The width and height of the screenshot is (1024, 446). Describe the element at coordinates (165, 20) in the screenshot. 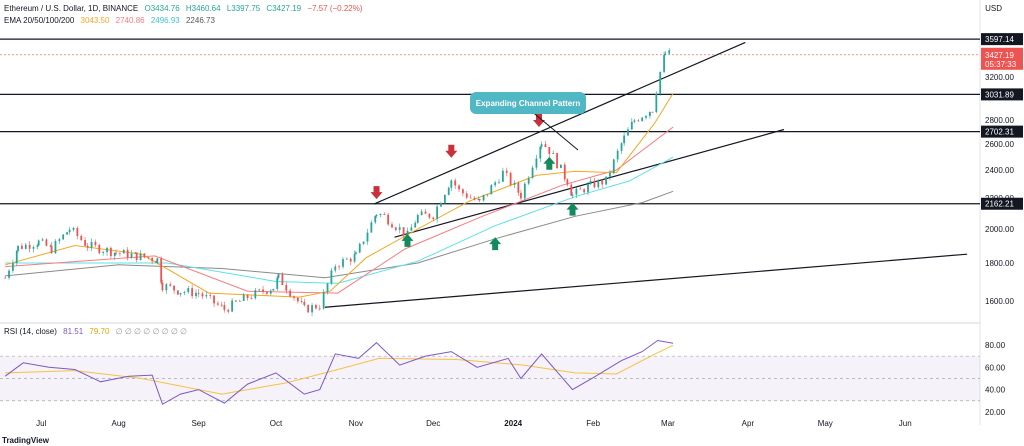

I see `ema100-value: 2496.93` at that location.